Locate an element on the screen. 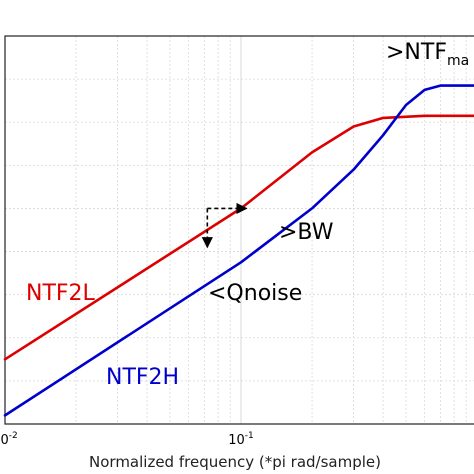 This screenshot has width=474, height=474. ntf2h-label: NTF2H is located at coordinates (142, 377).